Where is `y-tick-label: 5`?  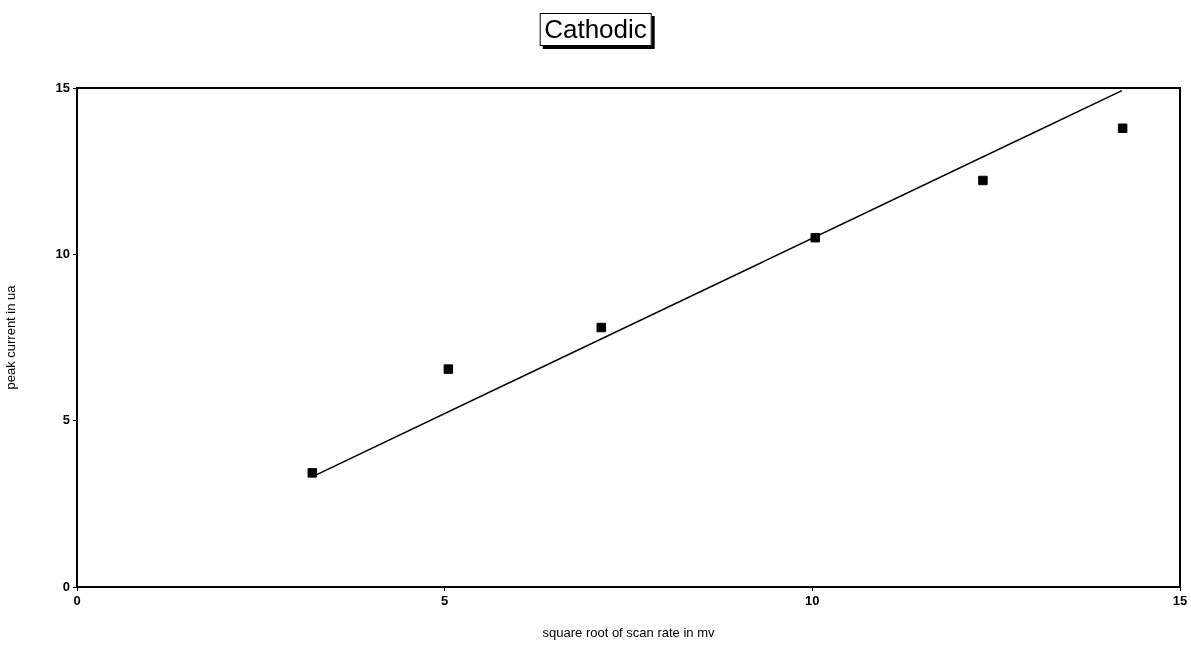
y-tick-label: 5 is located at coordinates (66, 420).